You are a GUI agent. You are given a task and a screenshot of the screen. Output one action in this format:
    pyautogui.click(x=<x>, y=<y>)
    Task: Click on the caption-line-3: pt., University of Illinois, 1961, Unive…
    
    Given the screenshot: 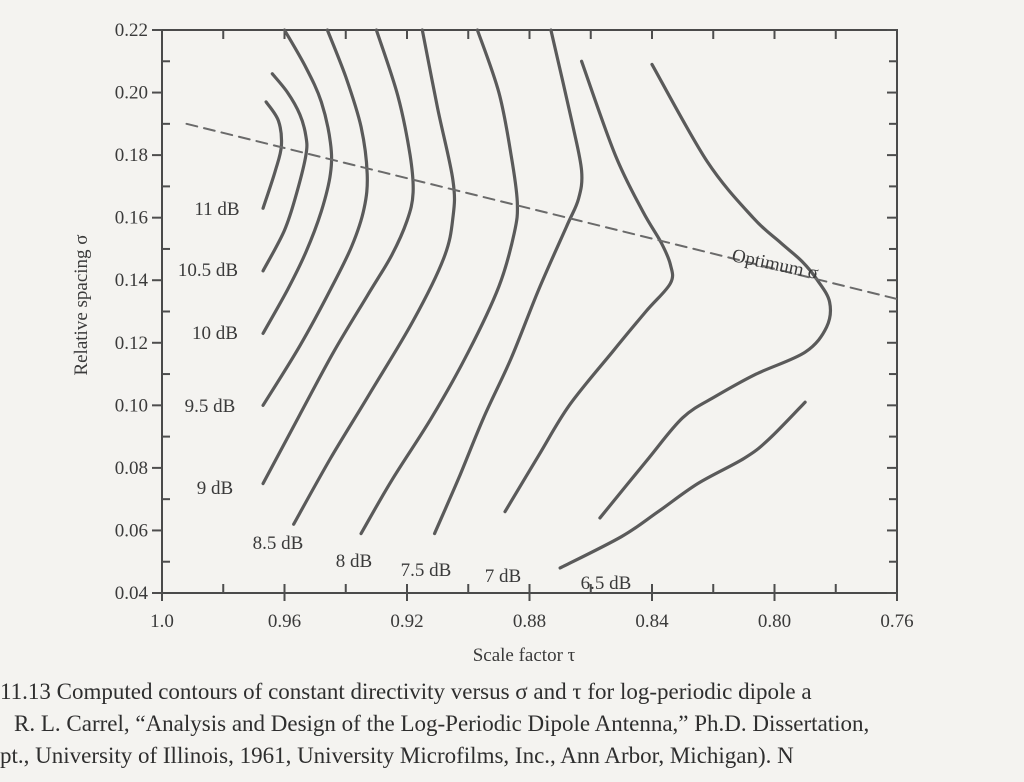 What is the action you would take?
    pyautogui.click(x=397, y=755)
    